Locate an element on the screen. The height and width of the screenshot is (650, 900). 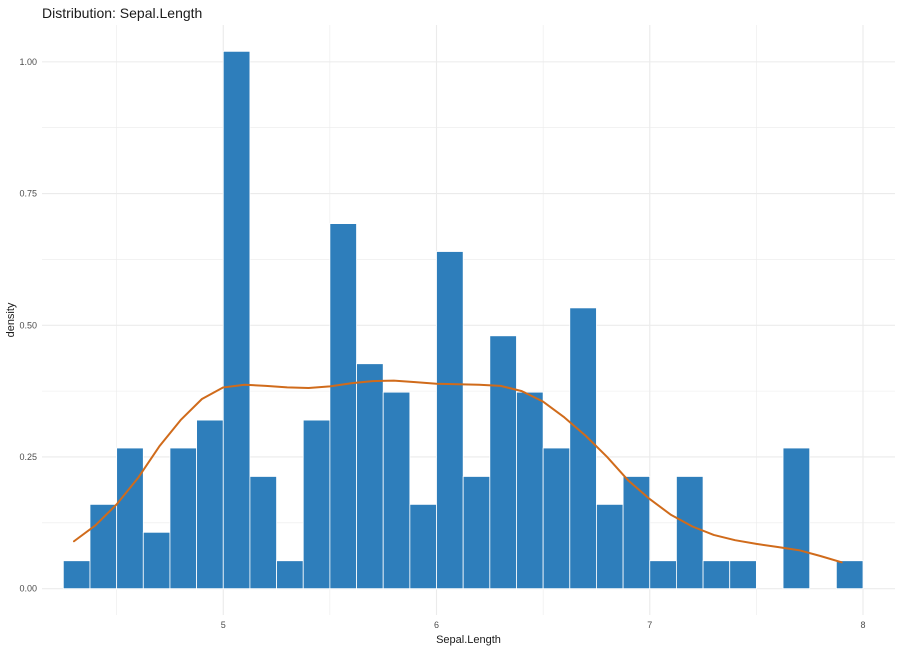
x-tick-label: 8 is located at coordinates (863, 625).